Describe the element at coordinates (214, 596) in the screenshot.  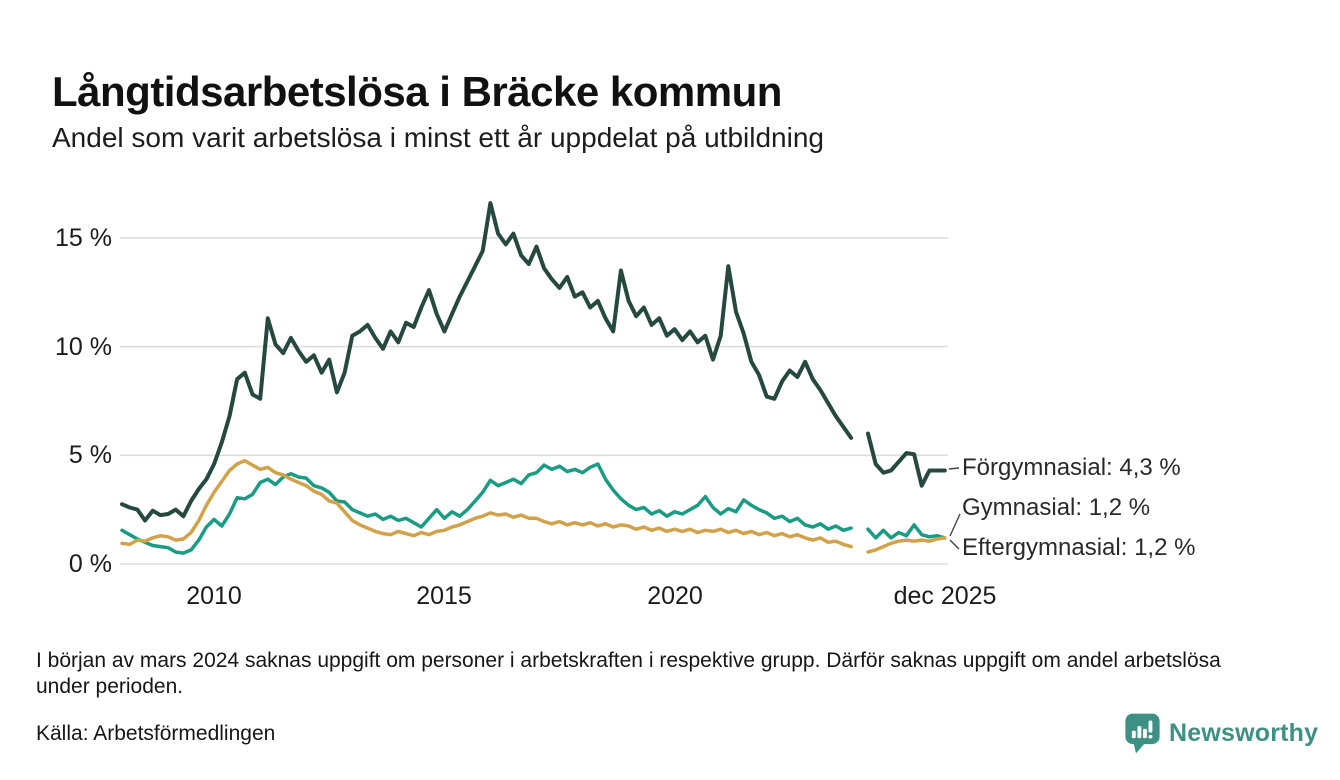
I see `x-axis-tick-label: 2010` at that location.